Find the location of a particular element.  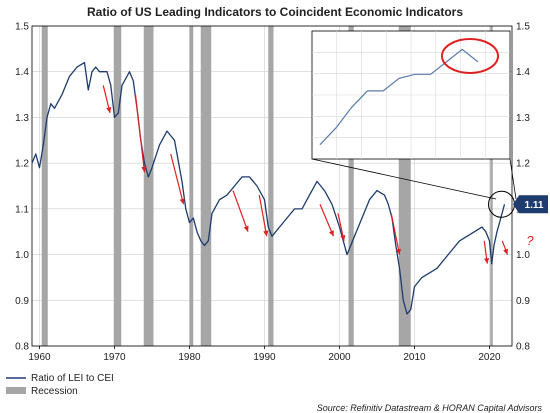

y-tick-label-left-3: 1.1 is located at coordinates (22, 209).